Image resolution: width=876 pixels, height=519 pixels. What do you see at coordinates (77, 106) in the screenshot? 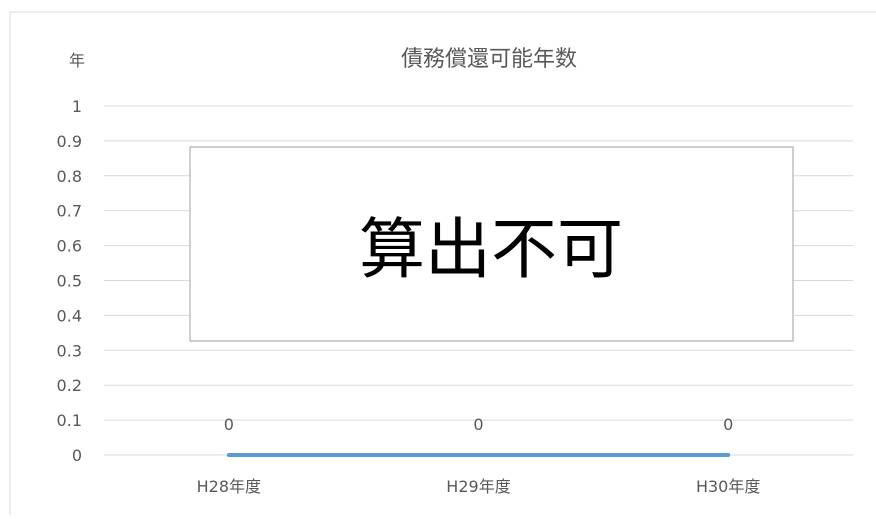
I see `y-tick-label-10: 1` at bounding box center [77, 106].